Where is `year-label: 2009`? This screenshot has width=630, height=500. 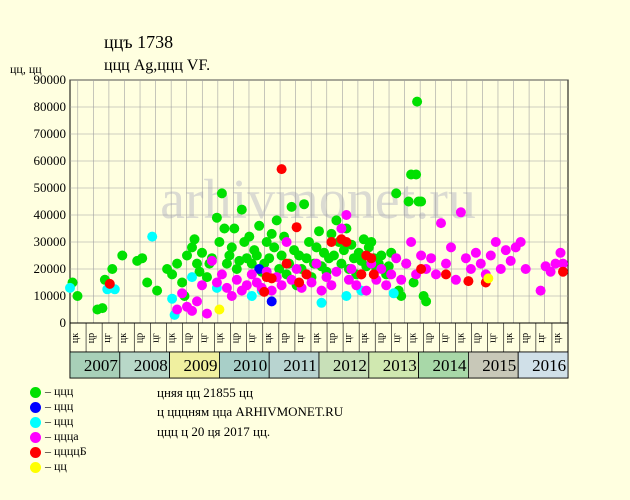
year-label: 2009 is located at coordinates (201, 365).